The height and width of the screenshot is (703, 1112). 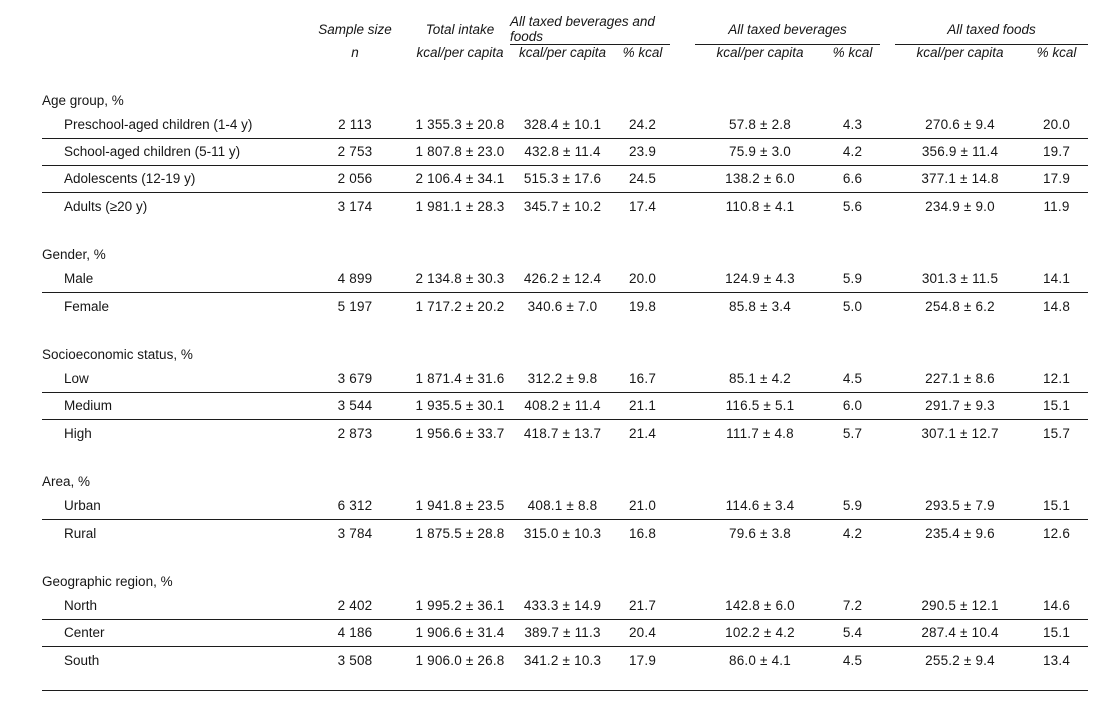 What do you see at coordinates (960, 179) in the screenshot?
I see `value-cell: 377.1 ± 14.8` at bounding box center [960, 179].